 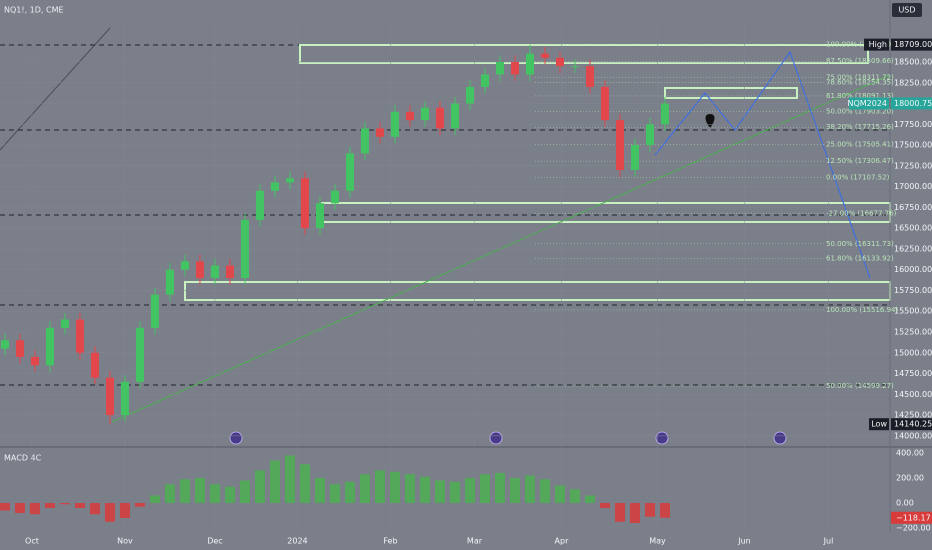 I want to click on price-tag-name: High, so click(x=878, y=44).